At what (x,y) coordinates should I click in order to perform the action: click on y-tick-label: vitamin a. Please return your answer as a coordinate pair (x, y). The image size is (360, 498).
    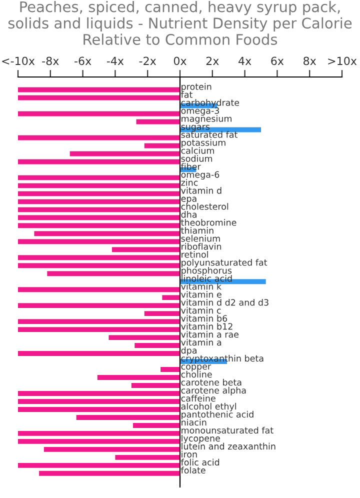
    Looking at the image, I should click on (201, 342).